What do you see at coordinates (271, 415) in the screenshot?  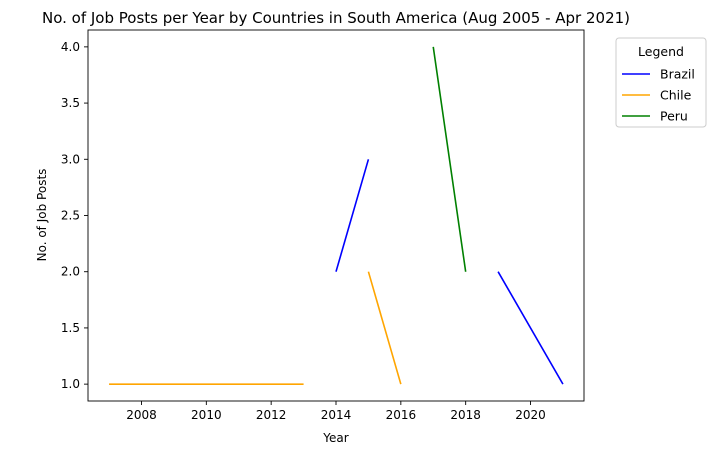 I see `x-tick-label: 2012` at bounding box center [271, 415].